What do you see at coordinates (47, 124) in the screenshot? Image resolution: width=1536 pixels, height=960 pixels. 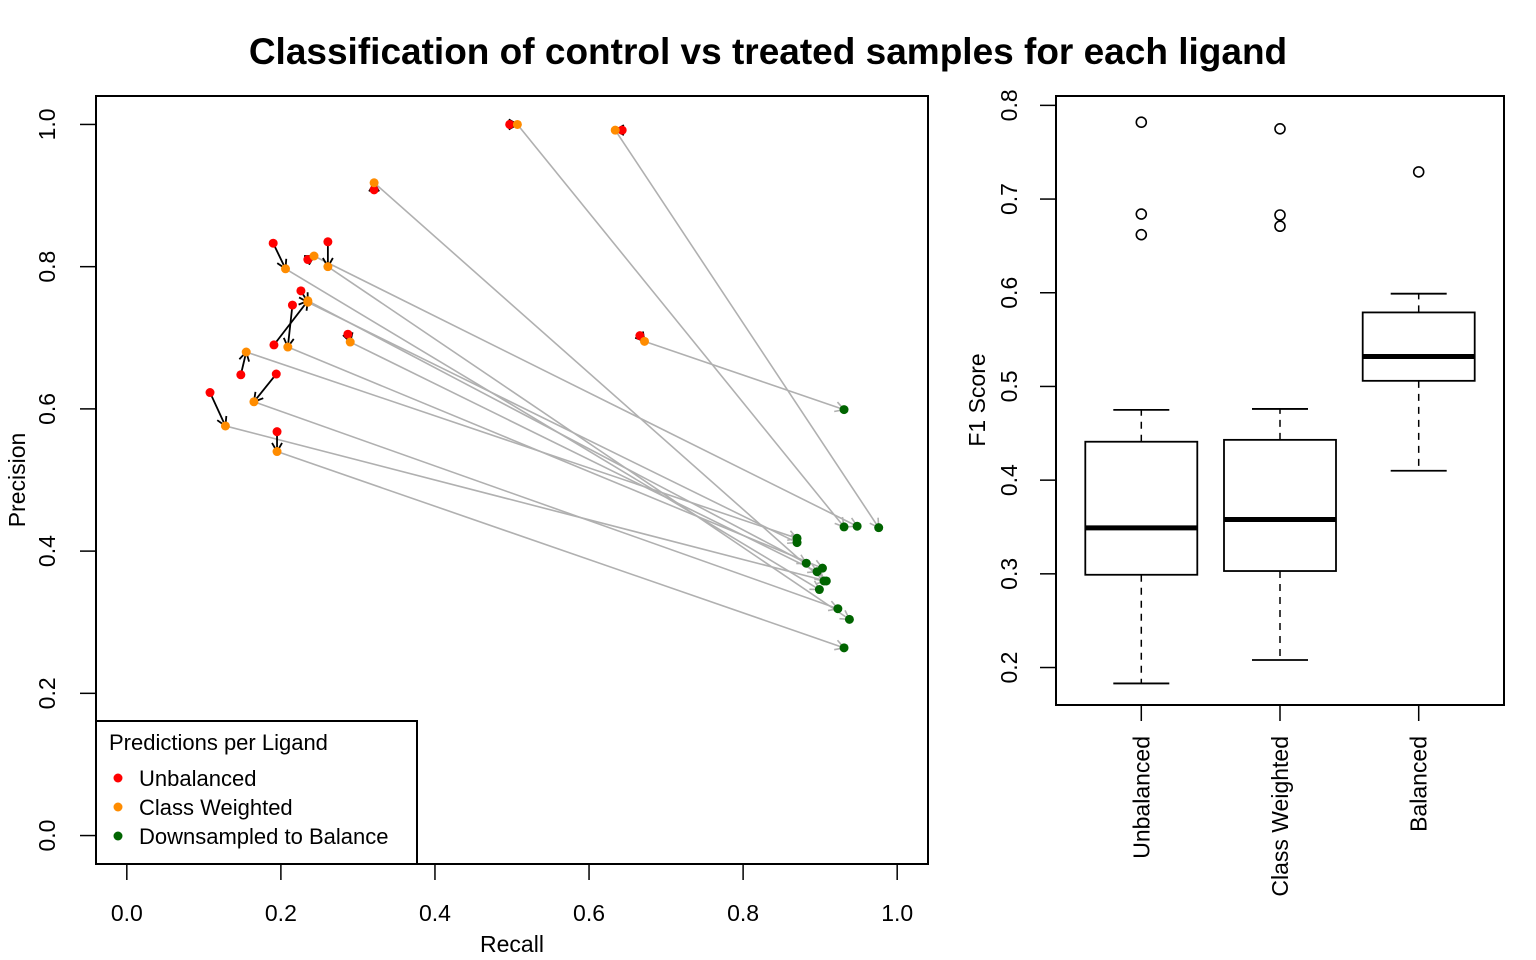 I see `scatter-y-tick-label: 1.0` at bounding box center [47, 124].